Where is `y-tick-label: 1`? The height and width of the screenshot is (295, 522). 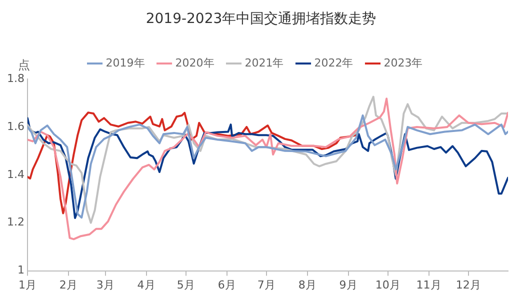 y-tick-label: 1 is located at coordinates (20, 270).